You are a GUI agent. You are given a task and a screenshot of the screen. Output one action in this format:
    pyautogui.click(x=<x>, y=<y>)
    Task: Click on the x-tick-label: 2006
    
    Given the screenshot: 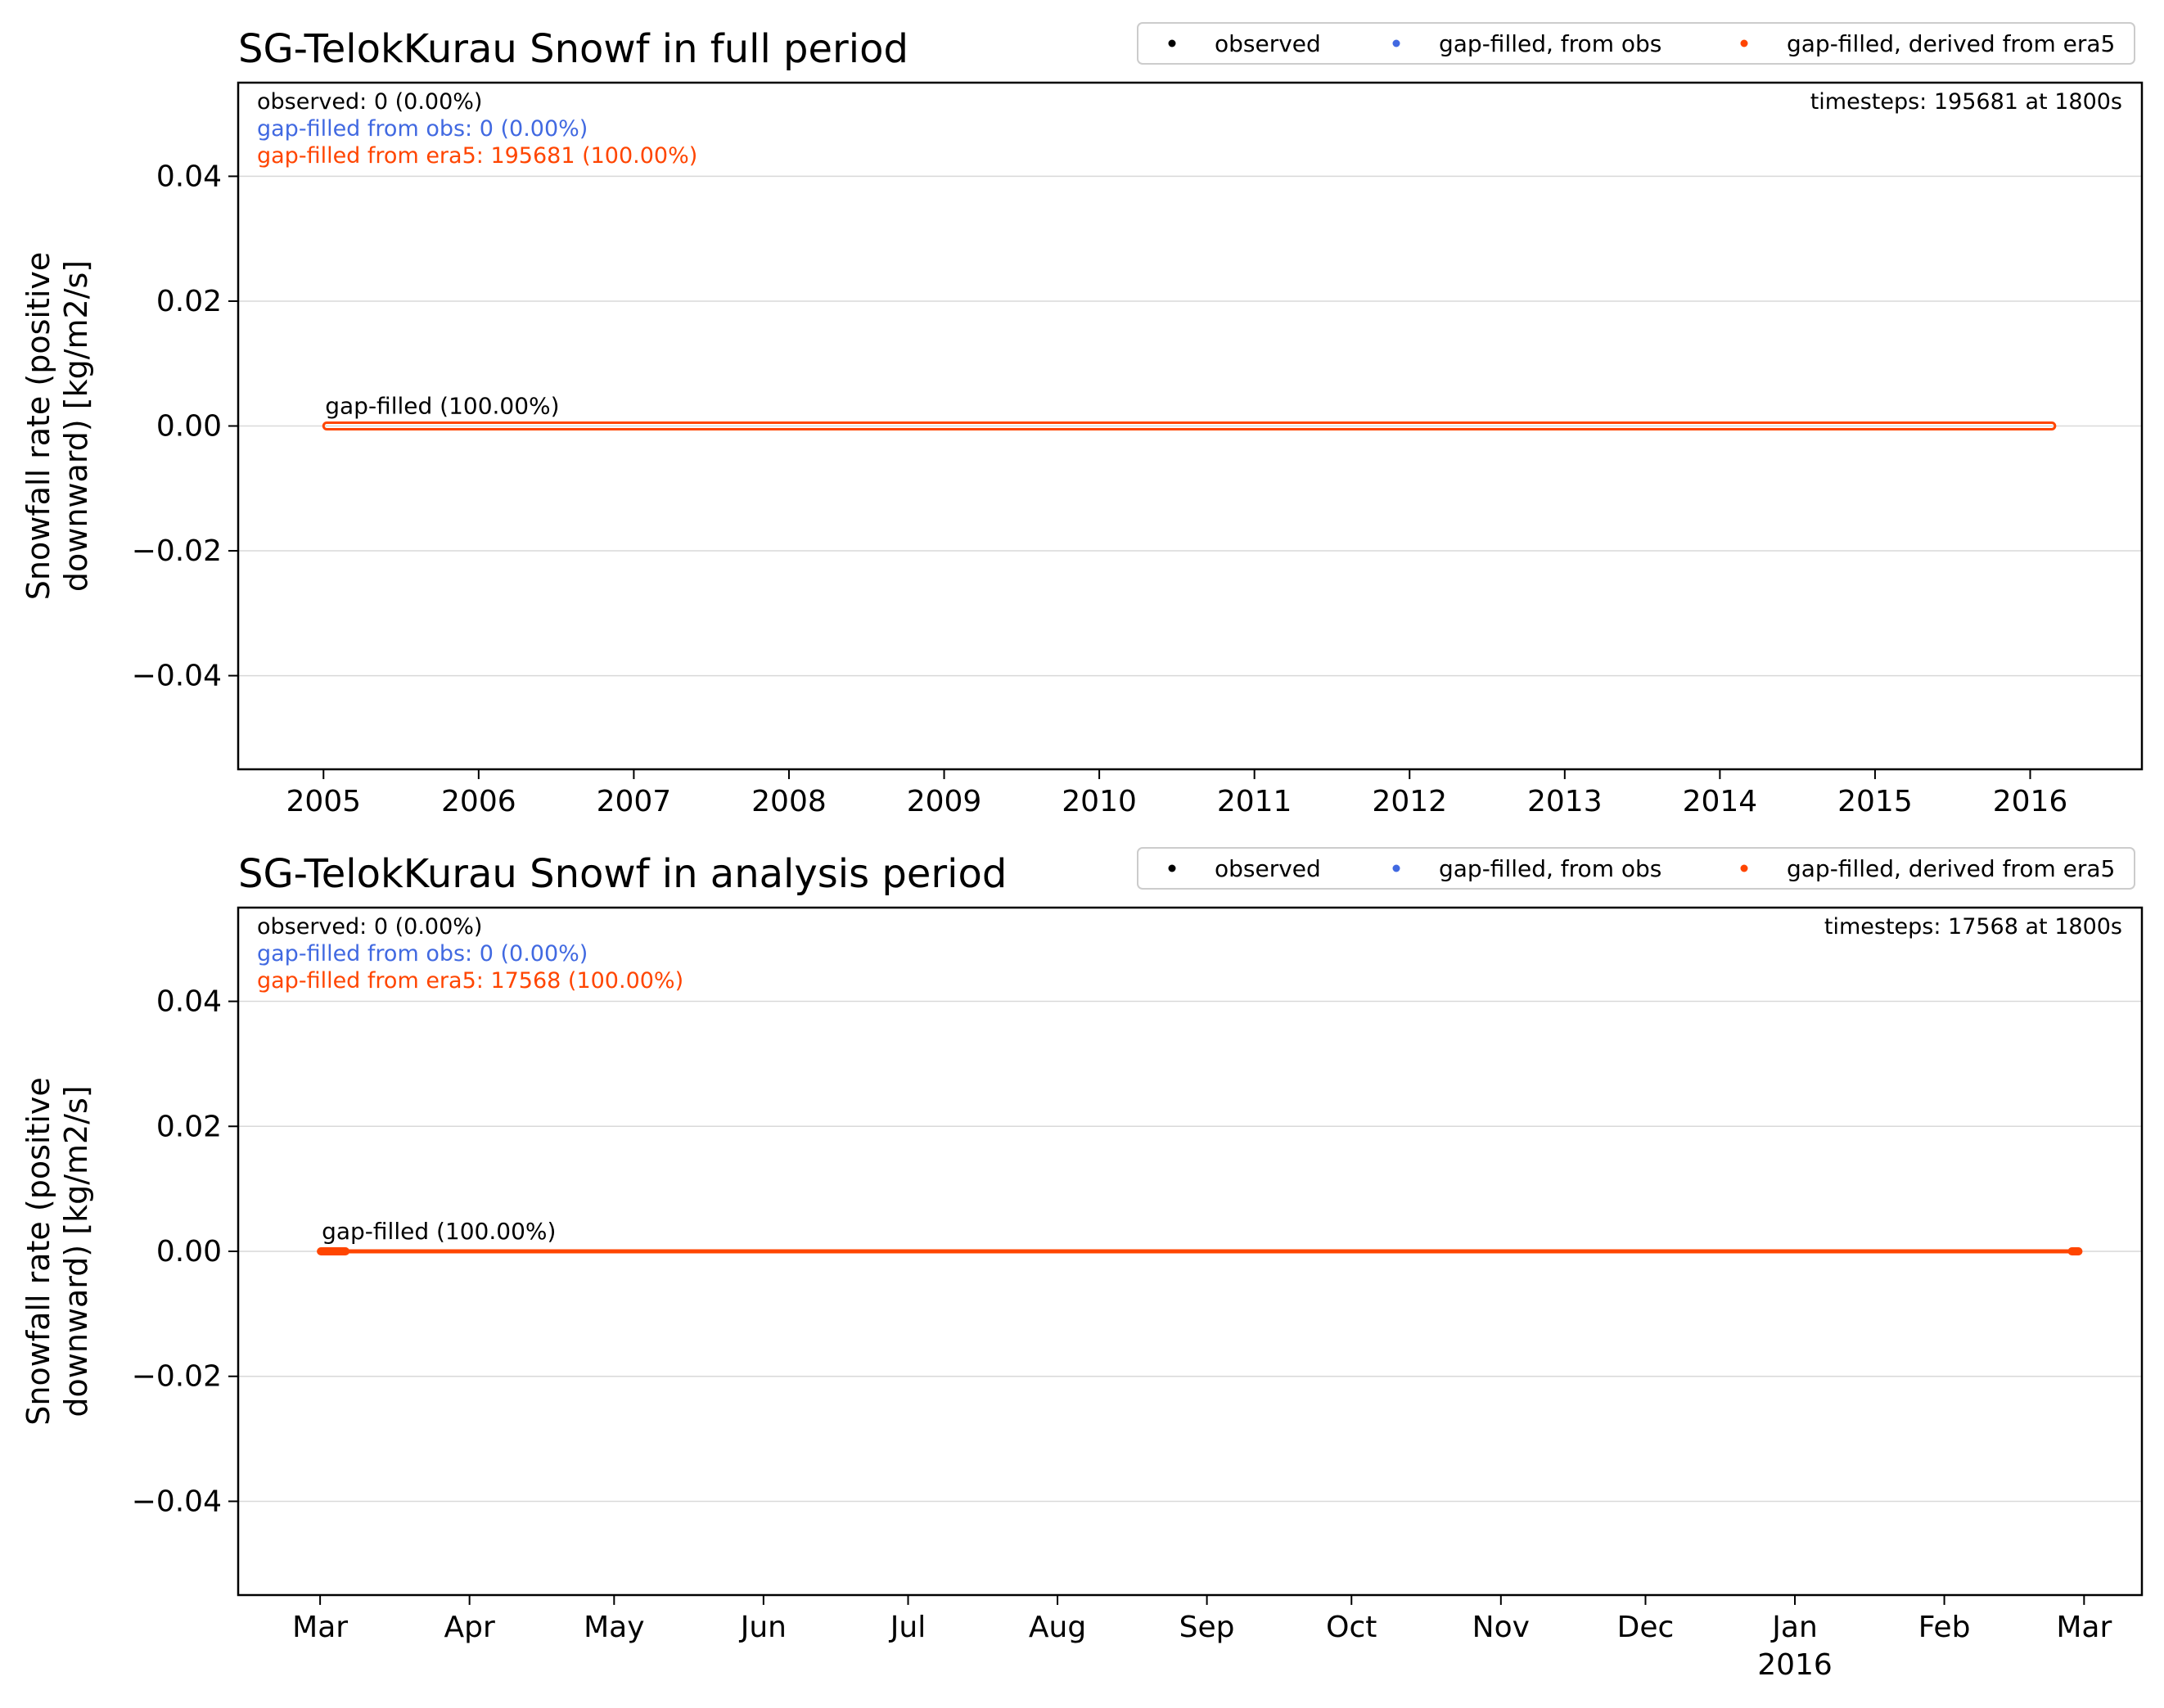 What is the action you would take?
    pyautogui.click(x=478, y=801)
    